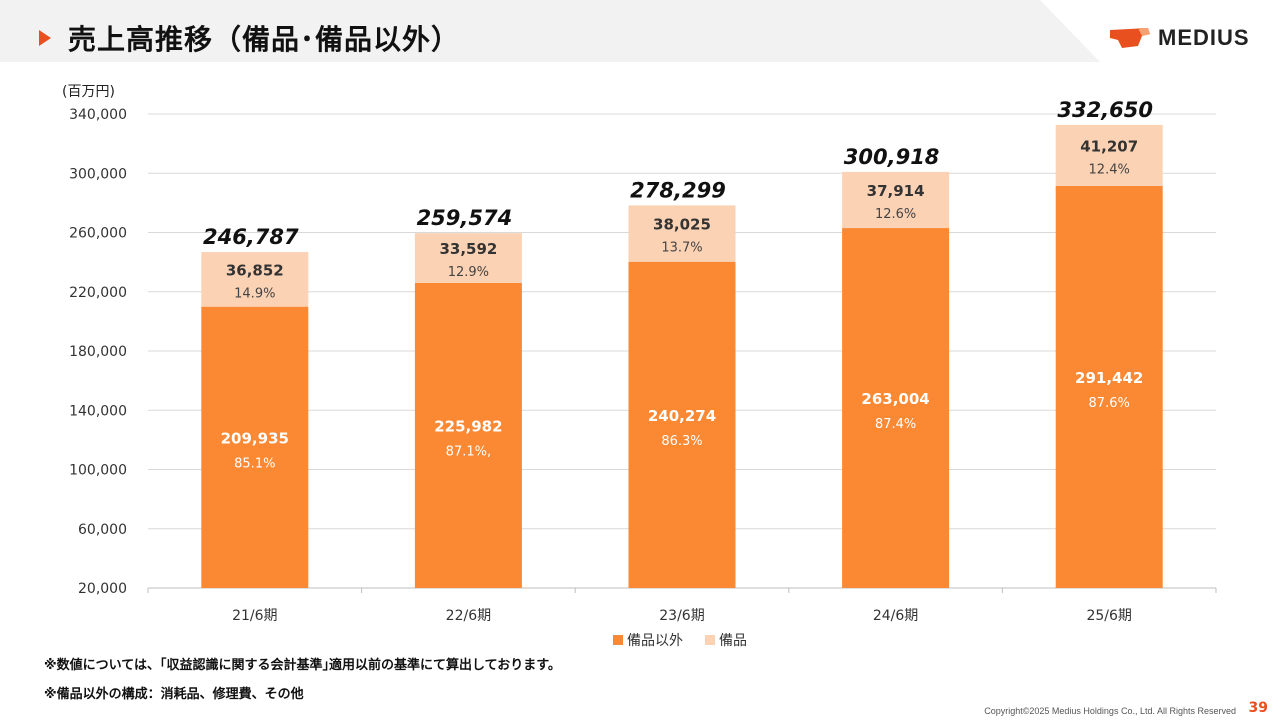 Image resolution: width=1280 pixels, height=720 pixels. I want to click on bar-equipment-share-label: 14.9%, so click(254, 293).